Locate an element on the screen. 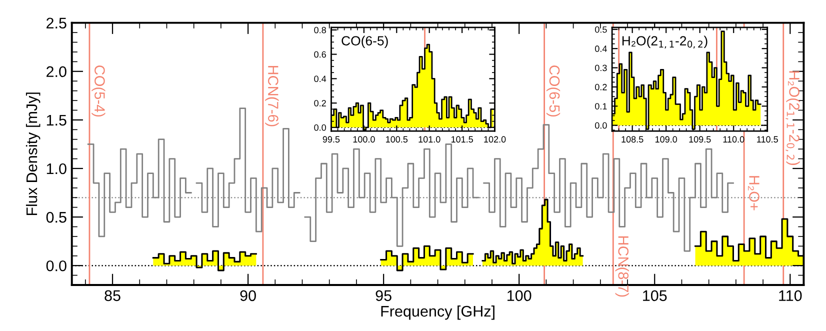  x-tick-label: 102.0 is located at coordinates (495, 139).